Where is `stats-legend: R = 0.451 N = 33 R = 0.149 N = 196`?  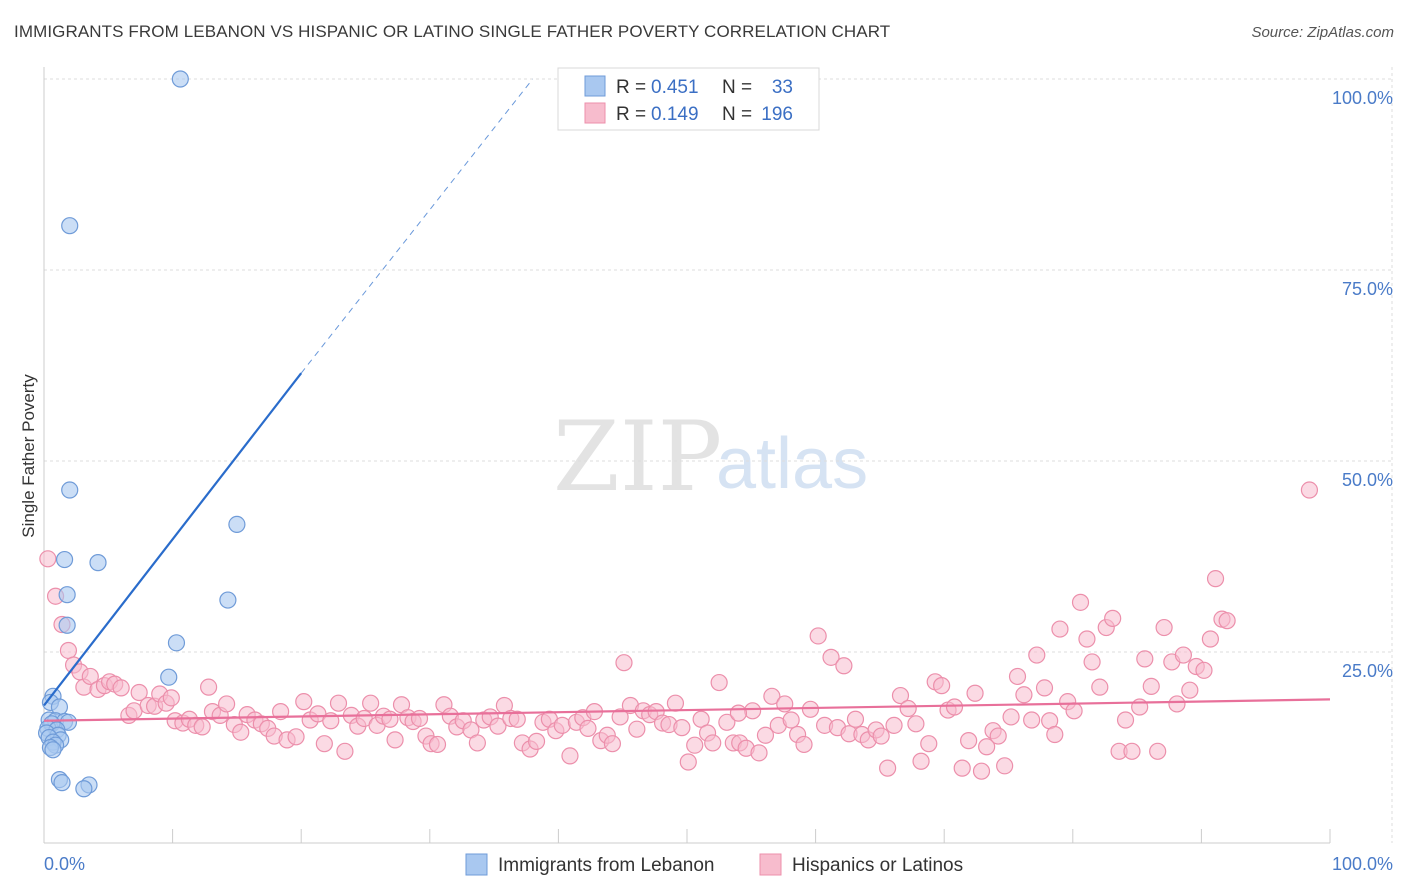
stats-legend: R = 0.451 N = 33 R = 0.149 N = 196 is located at coordinates (688, 99).